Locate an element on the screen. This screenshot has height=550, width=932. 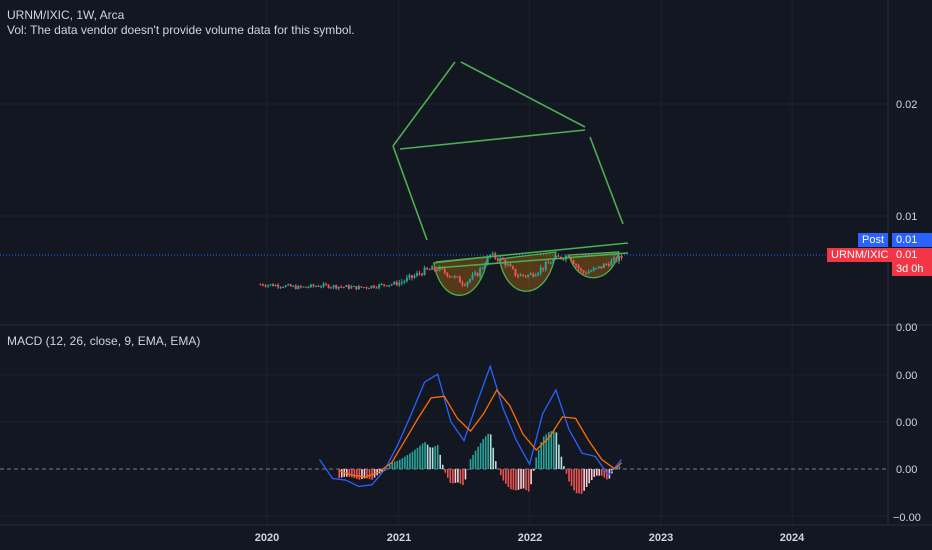
price-axis-label-1: 0.01 is located at coordinates (906, 217).